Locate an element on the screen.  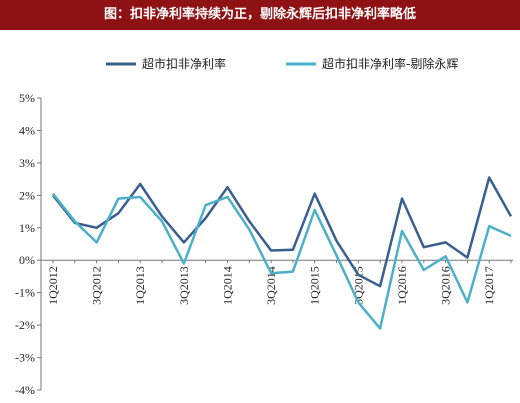
y-tick-label: -3% is located at coordinates (25, 358).